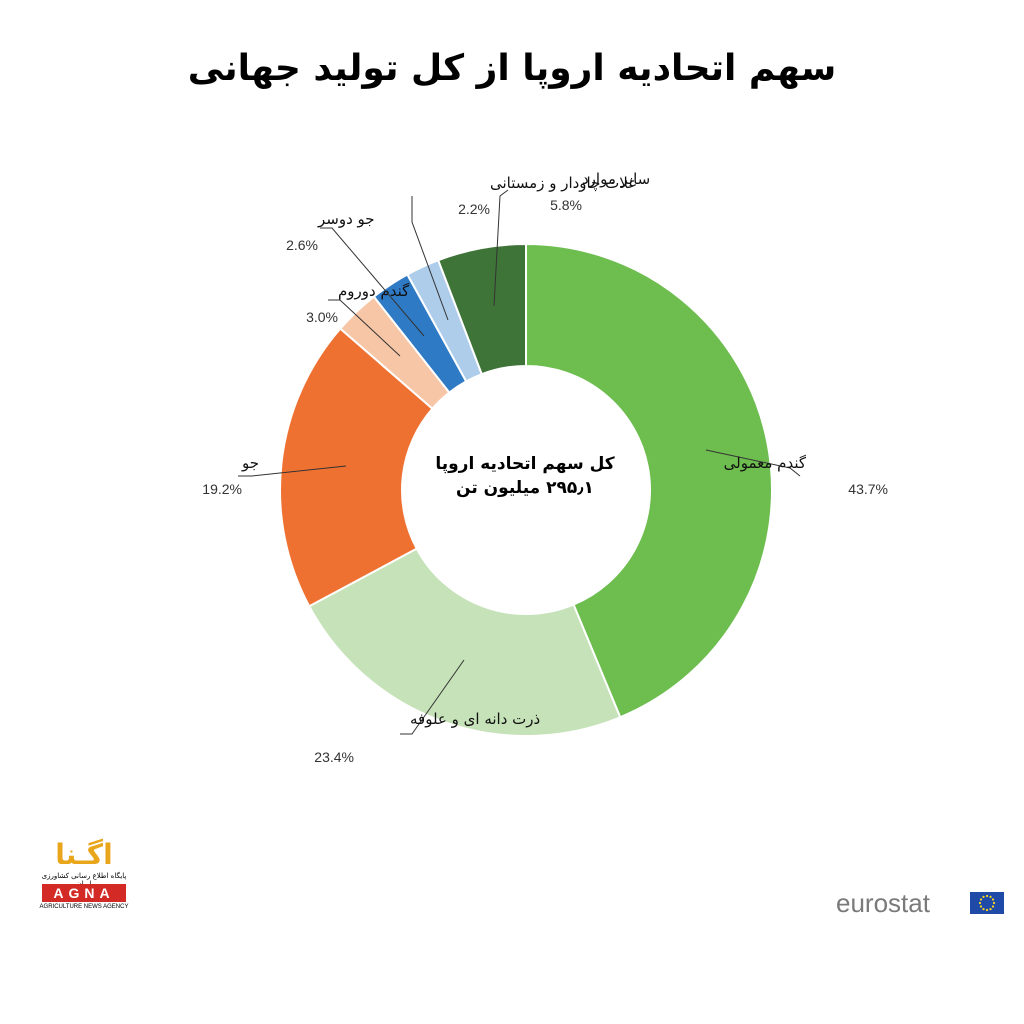 Image resolution: width=1024 pixels, height=1024 pixels. What do you see at coordinates (883, 903) in the screenshot?
I see `eurostat-wordmark: eurostat` at bounding box center [883, 903].